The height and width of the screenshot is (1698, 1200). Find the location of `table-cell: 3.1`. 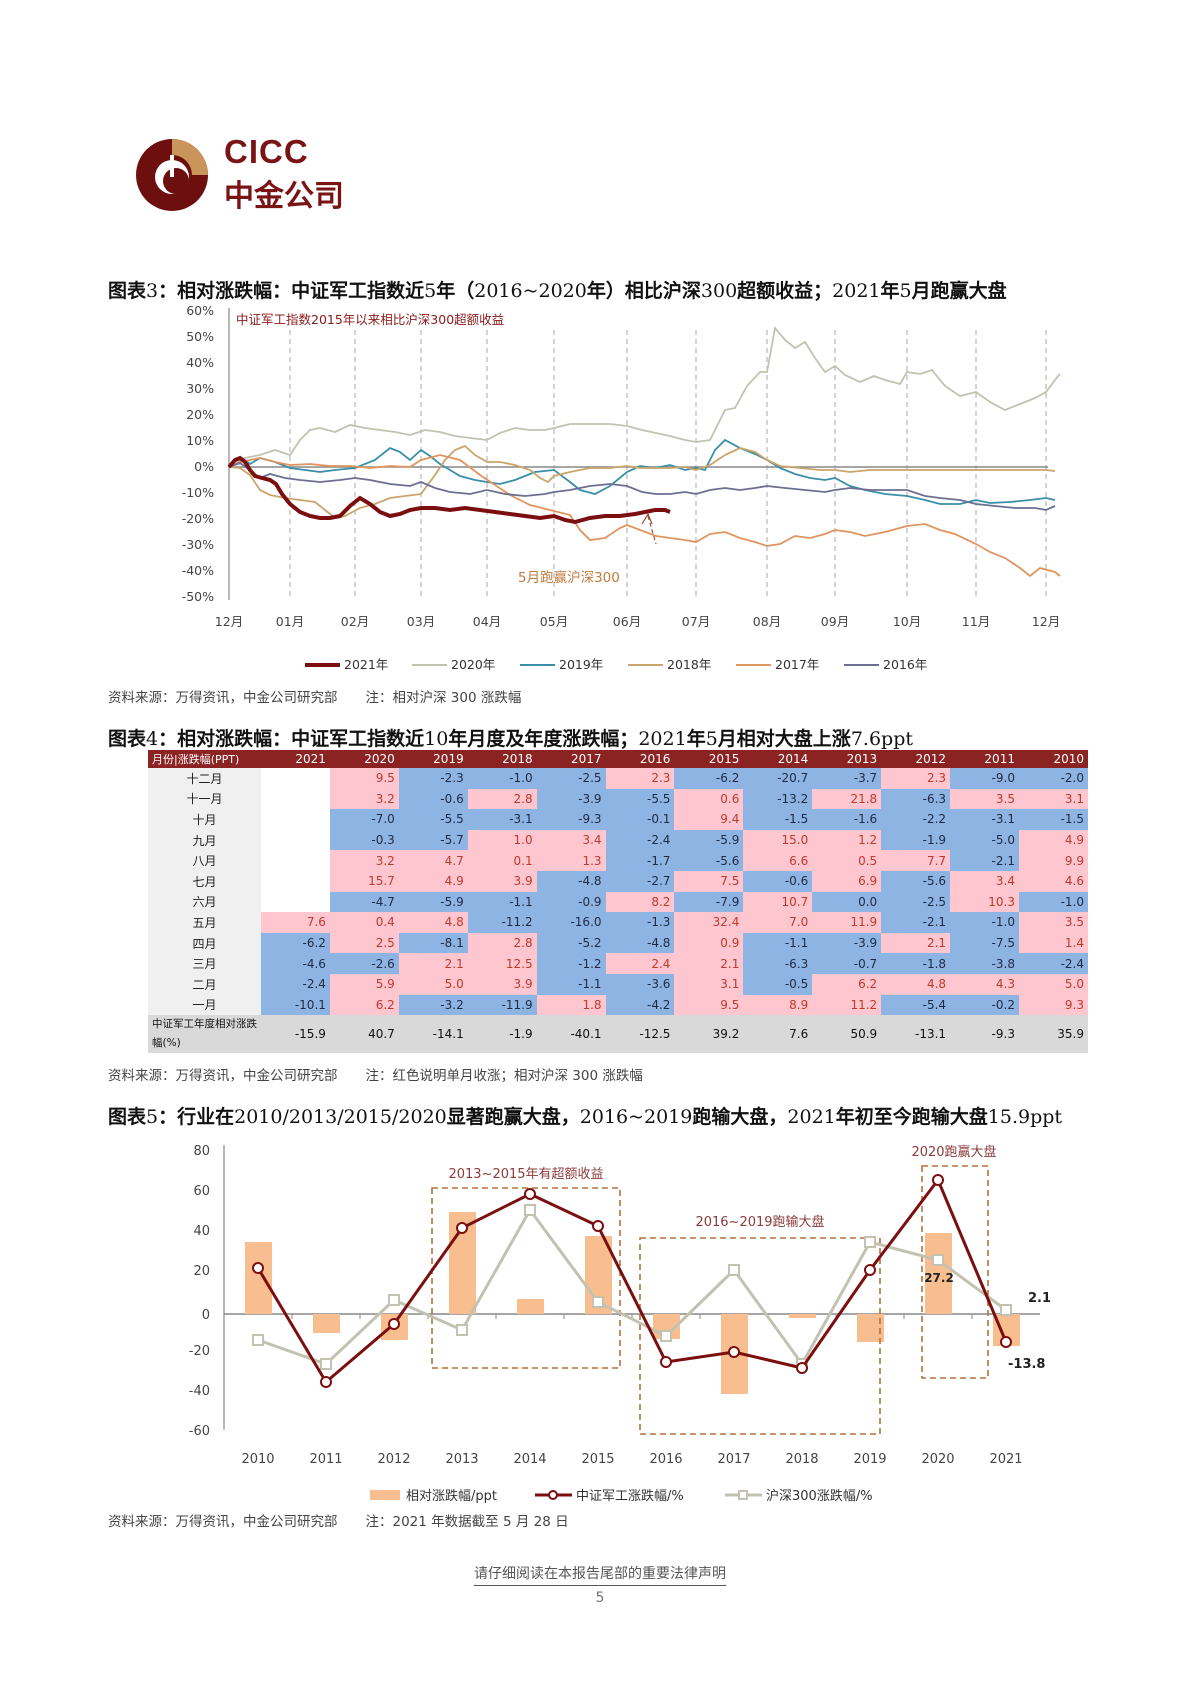

table-cell: 3.1 is located at coordinates (1053, 799).